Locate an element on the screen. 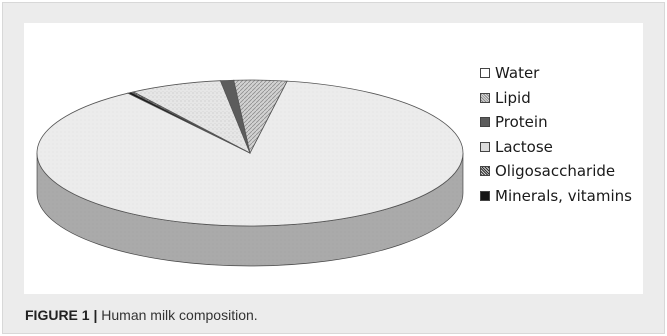  figure-caption: FIGURE 1 | Human milk composition. is located at coordinates (141, 315).